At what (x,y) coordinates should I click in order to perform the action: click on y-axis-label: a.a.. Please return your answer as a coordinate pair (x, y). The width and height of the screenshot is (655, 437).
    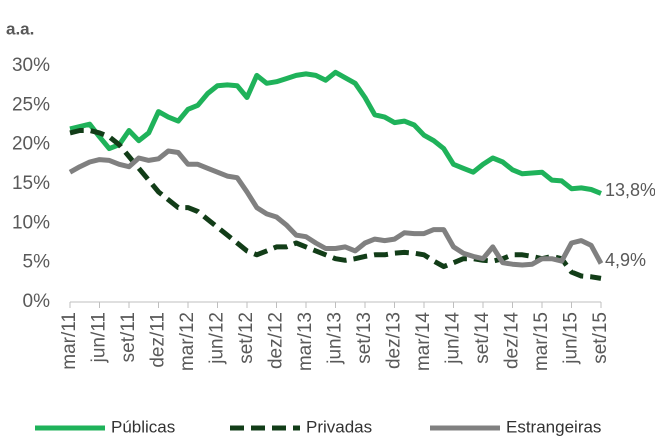
    Looking at the image, I should click on (20, 28).